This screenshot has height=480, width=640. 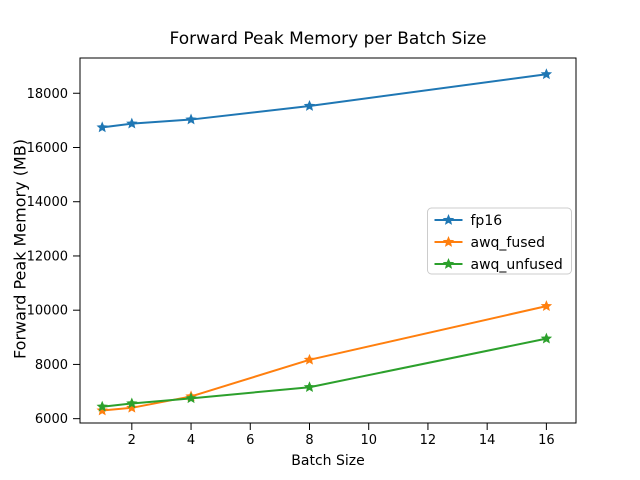 I want to click on legend-marker-awq_unfused, so click(x=448, y=263).